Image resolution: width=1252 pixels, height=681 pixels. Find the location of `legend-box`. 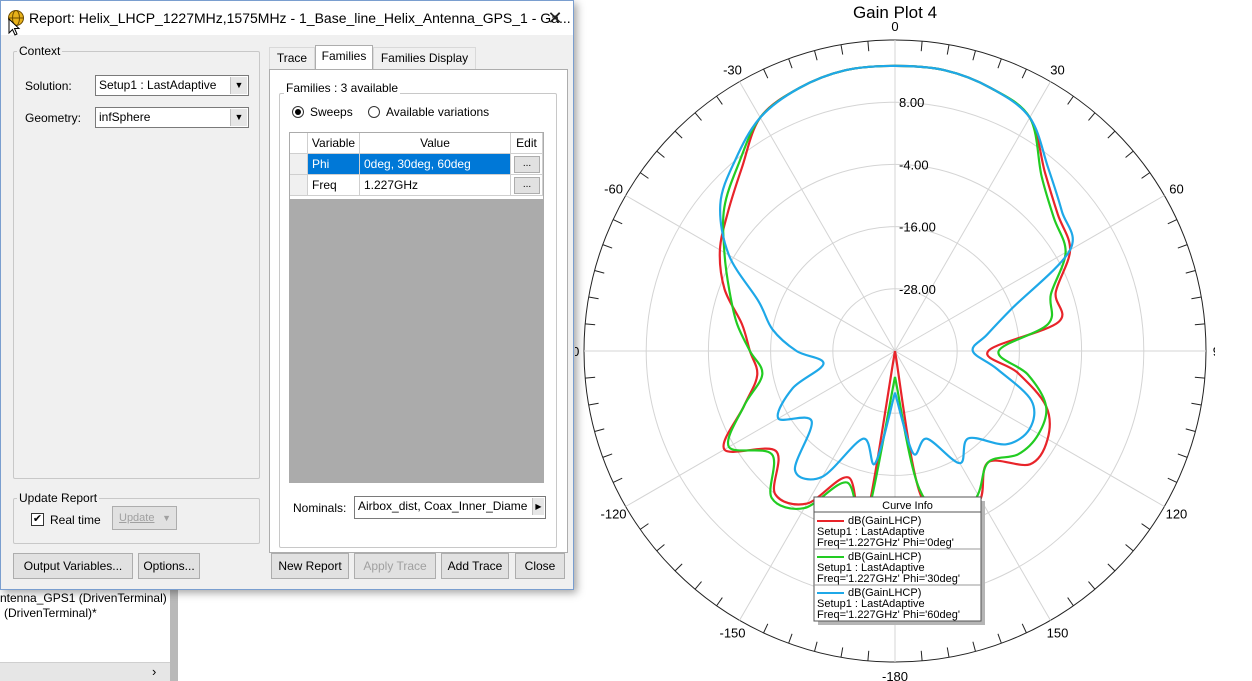

legend-box is located at coordinates (897, 559).